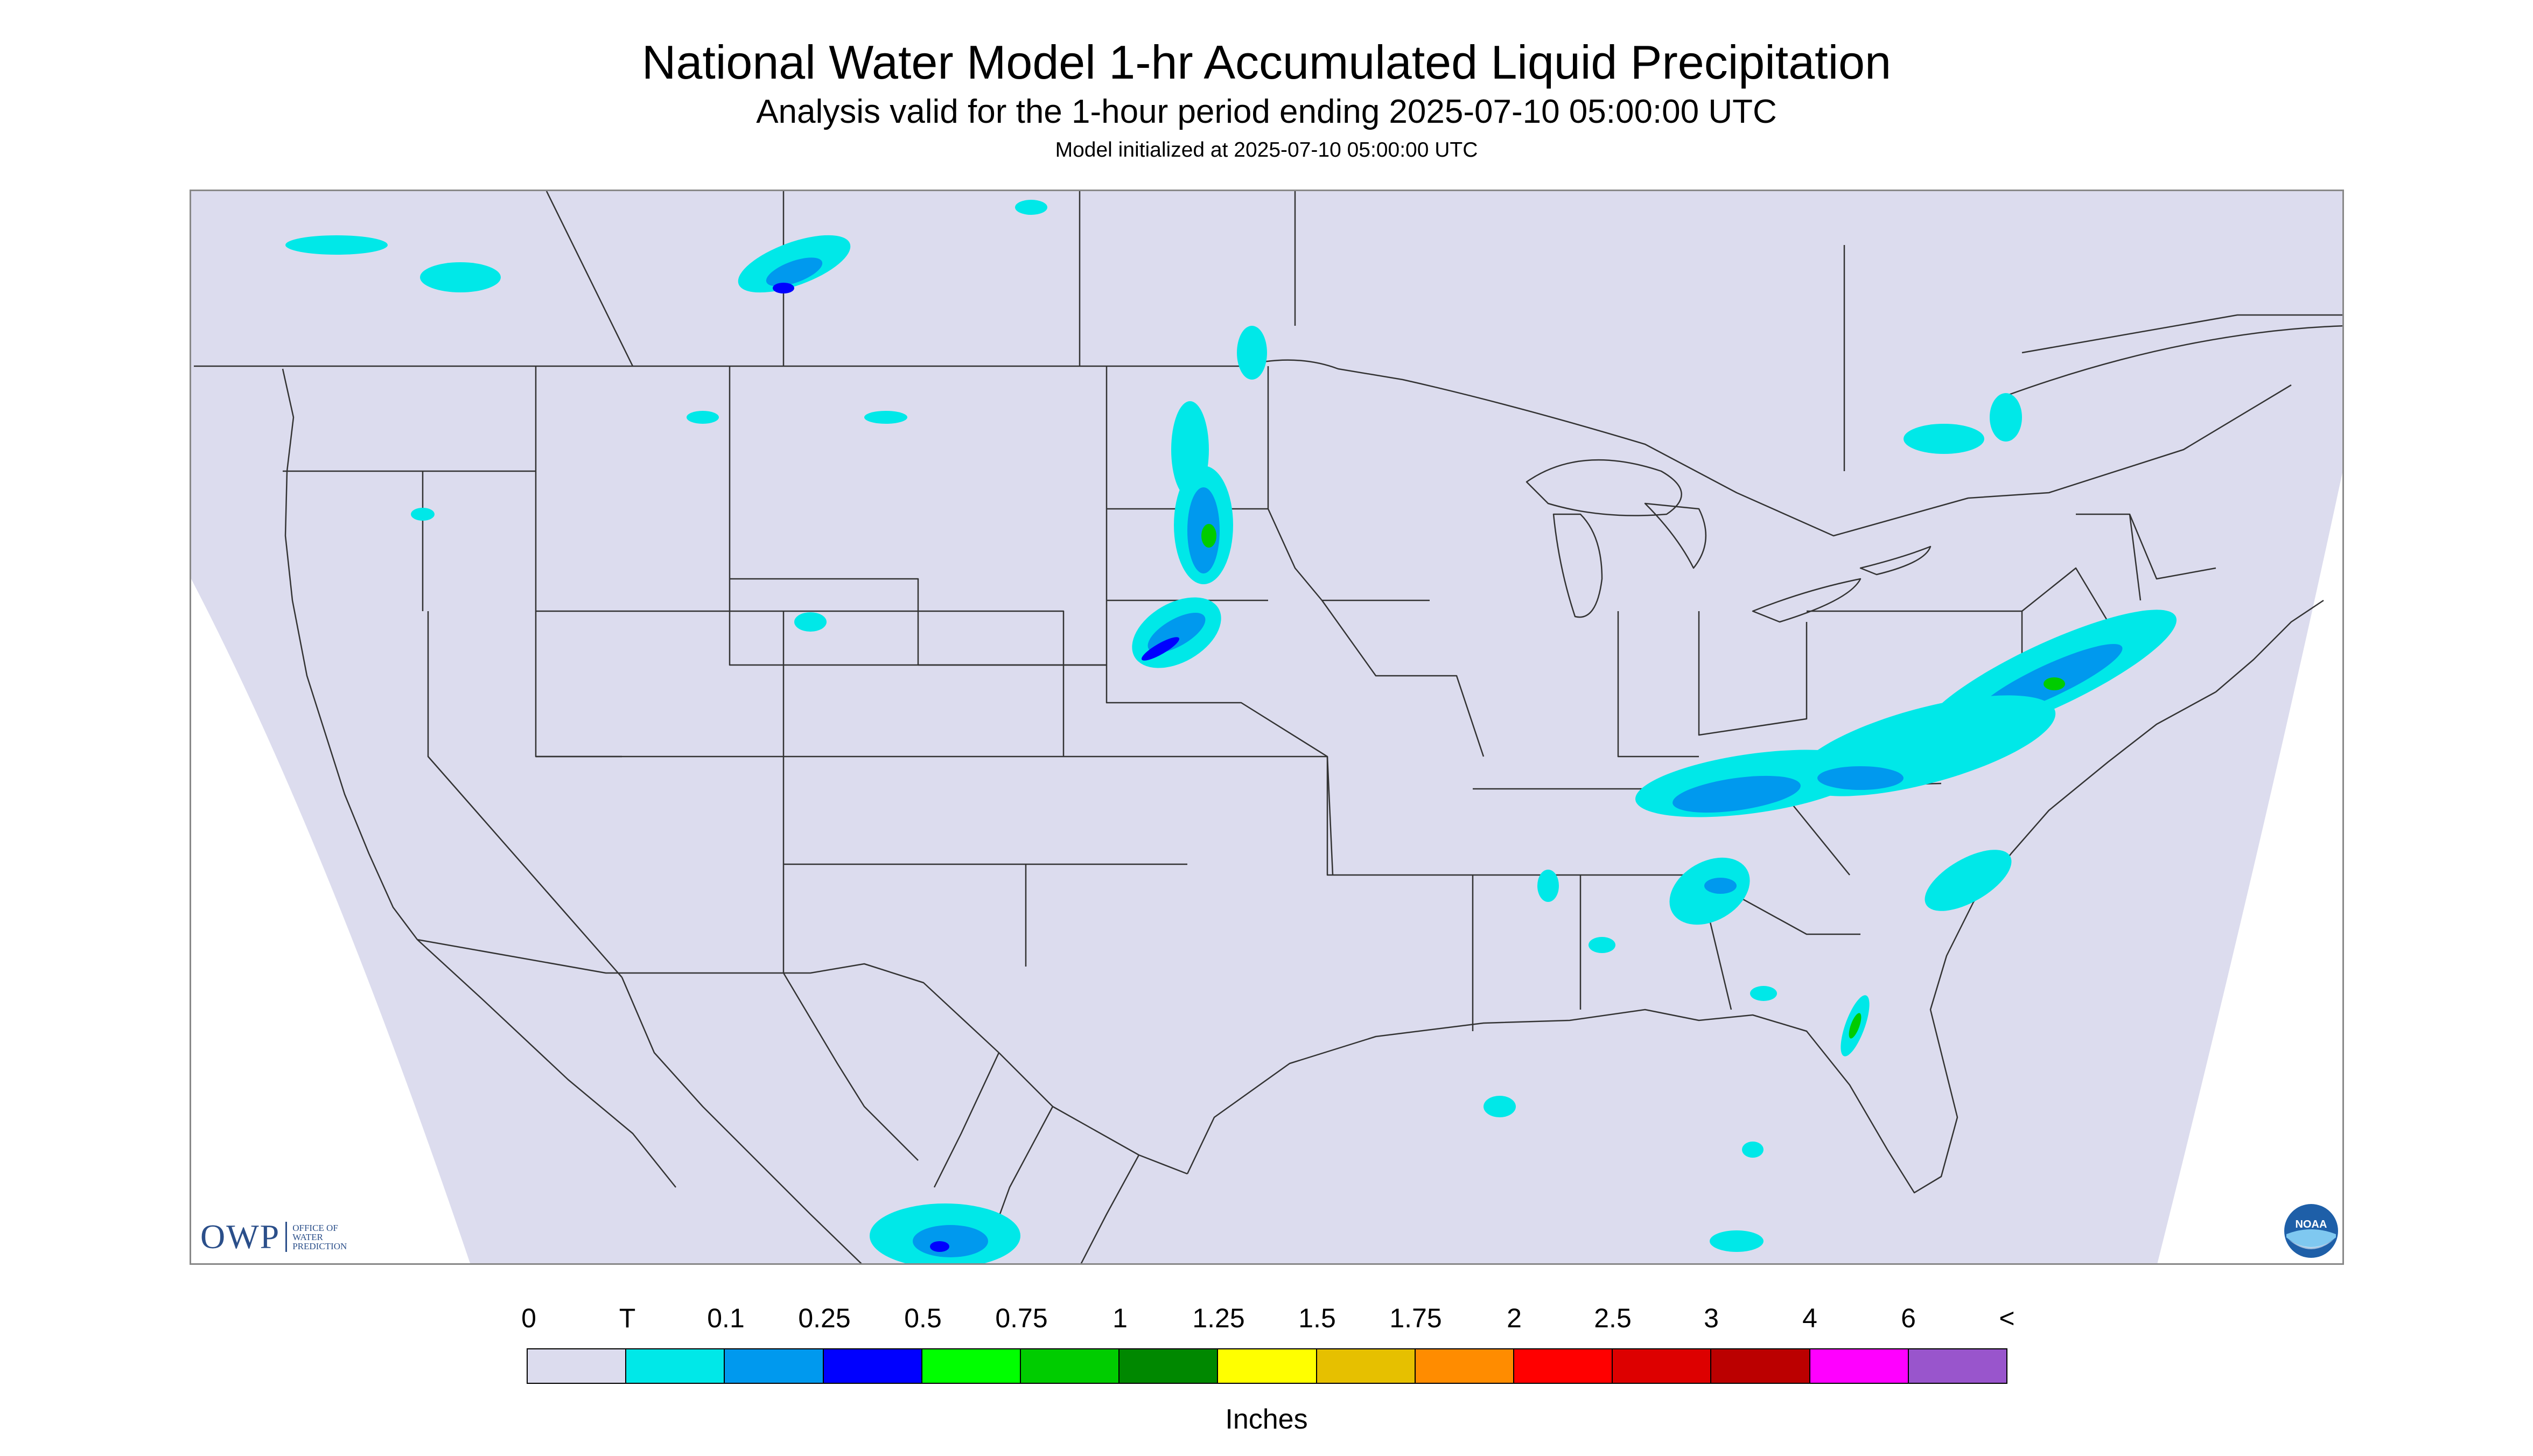  Describe the element at coordinates (1317, 1318) in the screenshot. I see `legend-tick: 1.5` at that location.